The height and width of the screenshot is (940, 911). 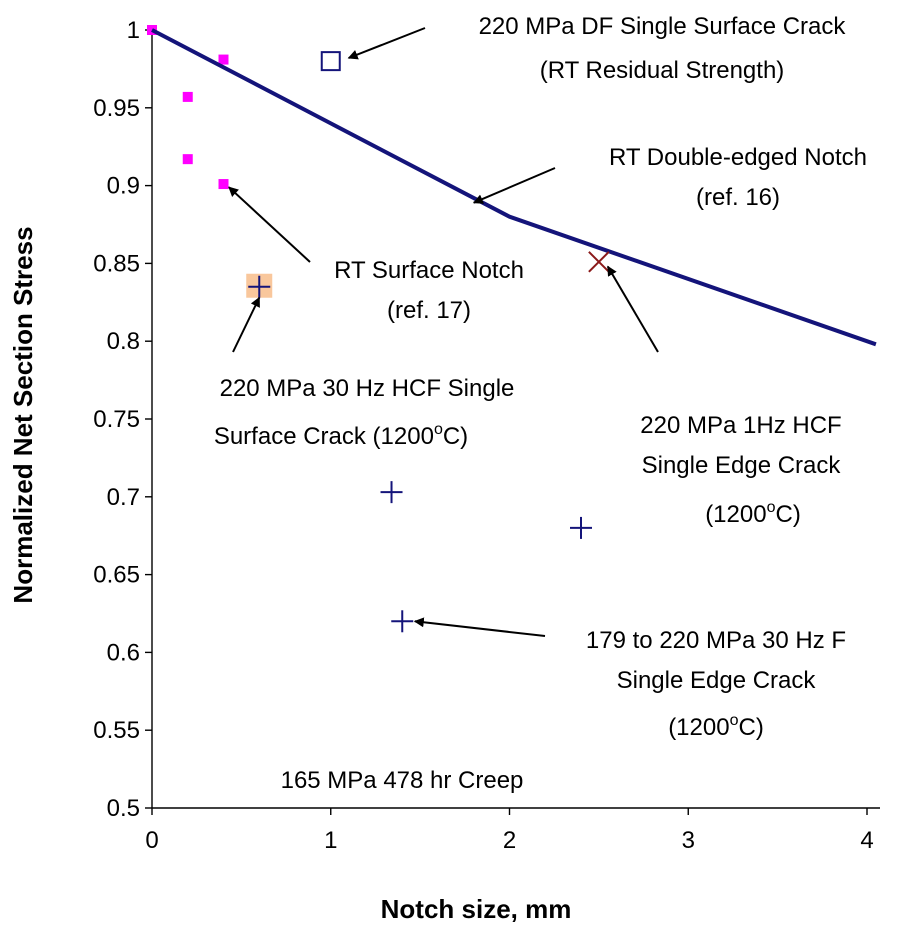 I want to click on annotation-text: 220 MPa 30 Hz HCF Single, so click(x=367, y=388).